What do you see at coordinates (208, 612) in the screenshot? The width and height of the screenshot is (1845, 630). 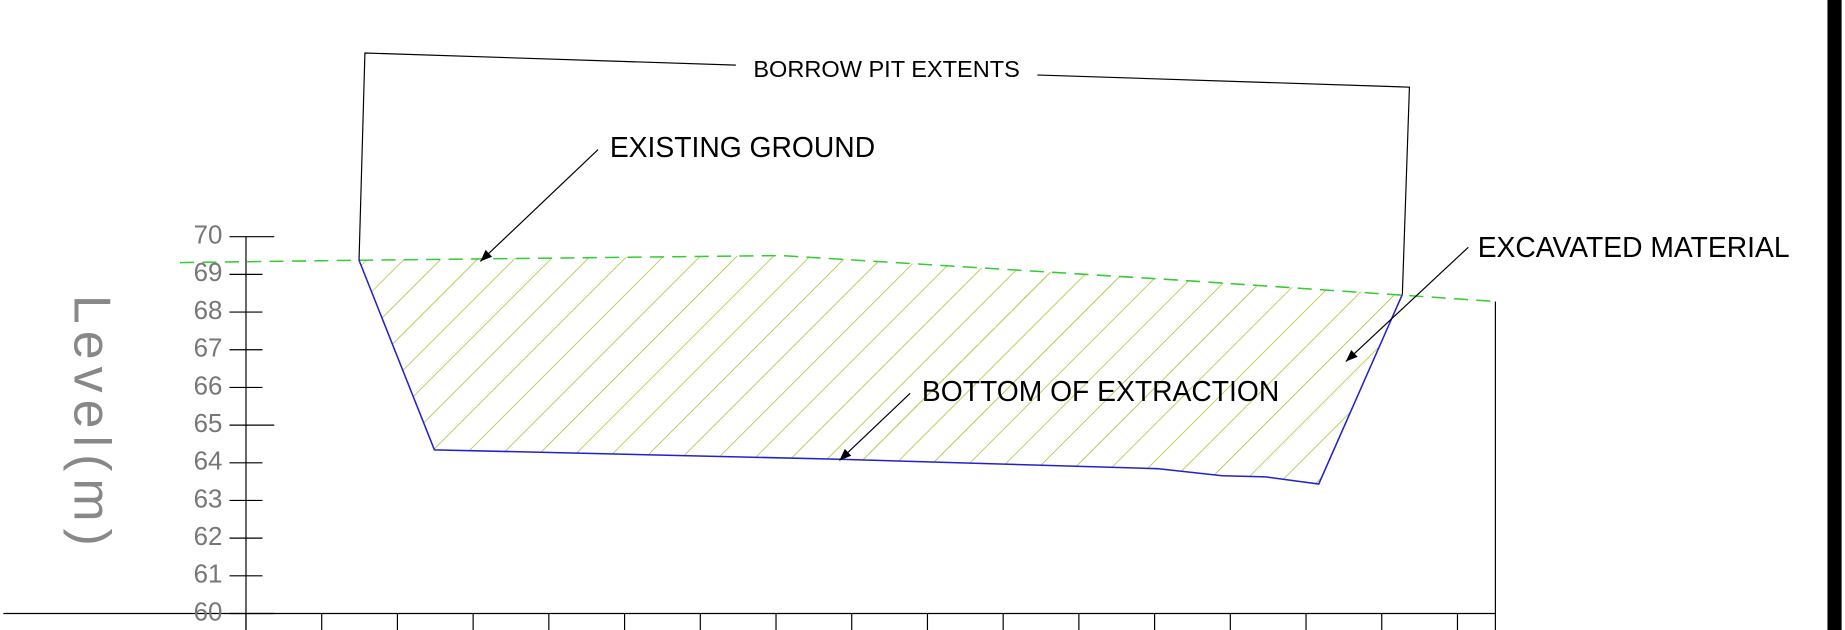 I see `y-tick-label: 60` at bounding box center [208, 612].